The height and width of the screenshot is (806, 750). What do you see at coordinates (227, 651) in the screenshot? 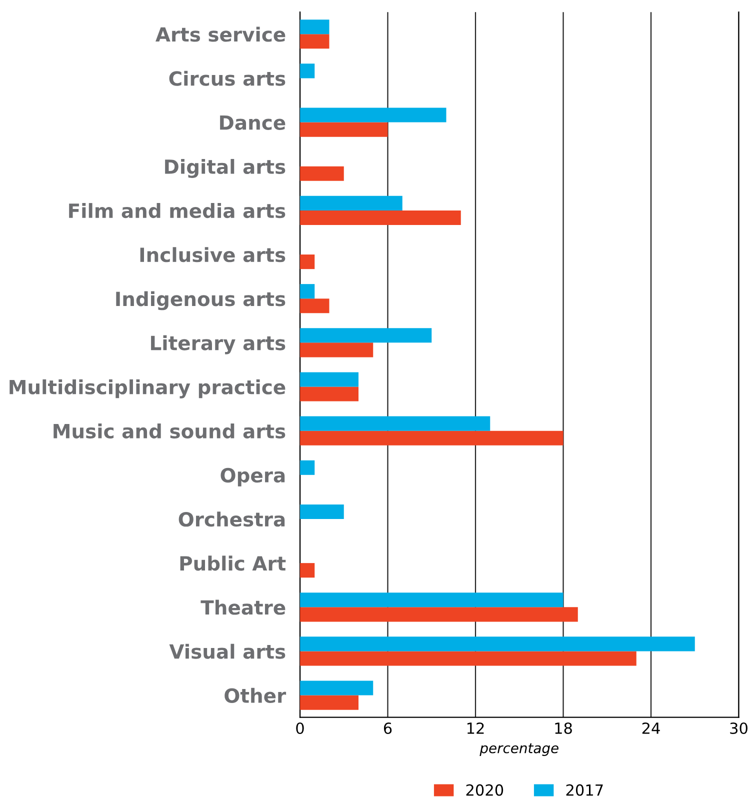
I see `y-tick-label: Visual arts` at bounding box center [227, 651].